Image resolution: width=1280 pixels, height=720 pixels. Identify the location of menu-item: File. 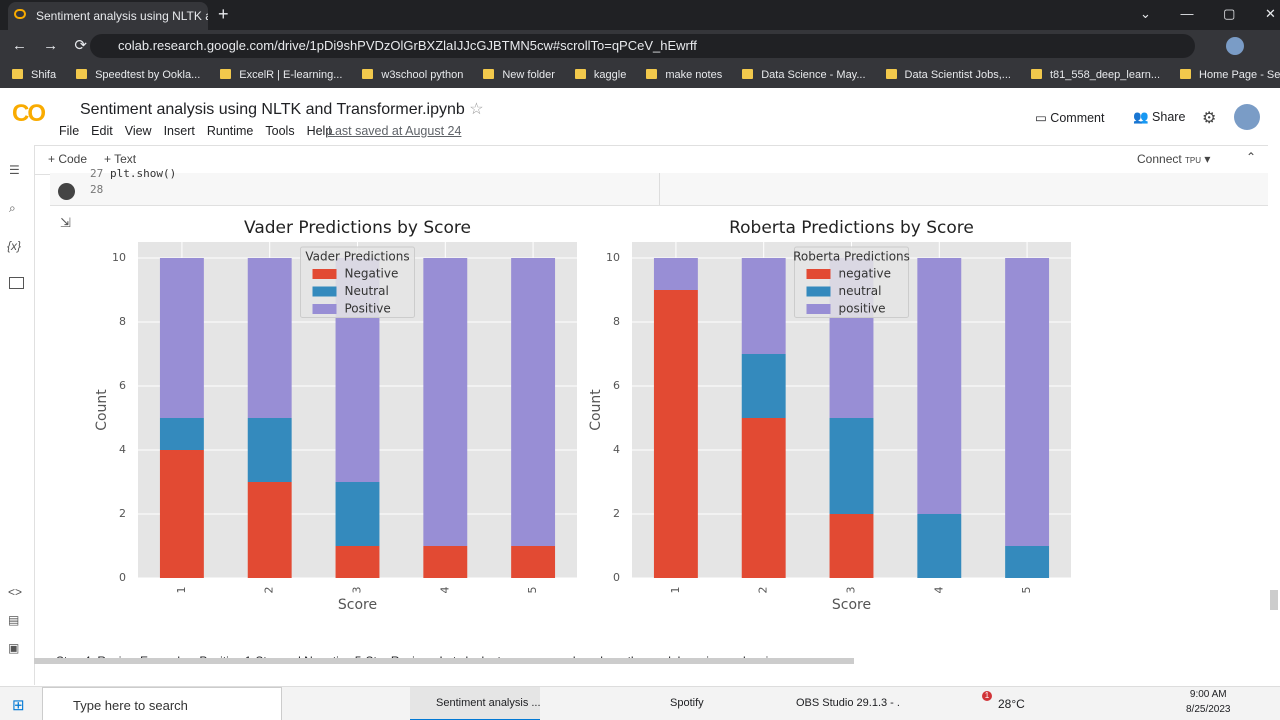
(69, 131).